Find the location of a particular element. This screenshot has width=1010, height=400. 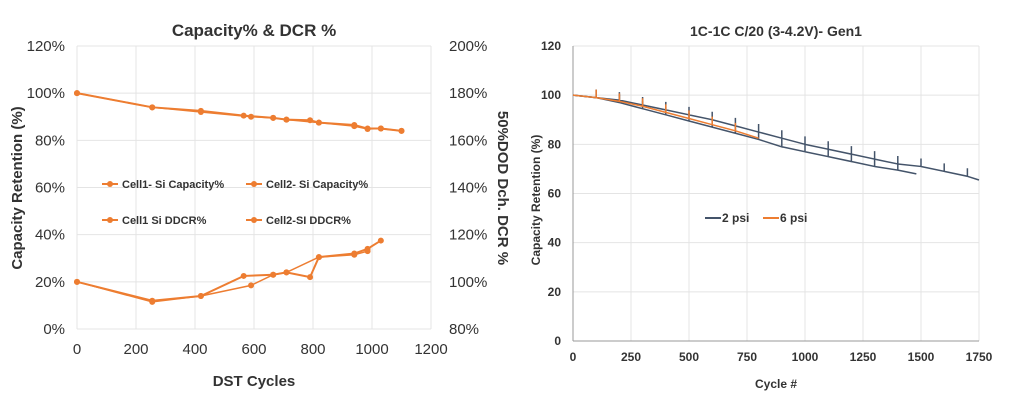

y2-tick-label: 100% is located at coordinates (468, 282).